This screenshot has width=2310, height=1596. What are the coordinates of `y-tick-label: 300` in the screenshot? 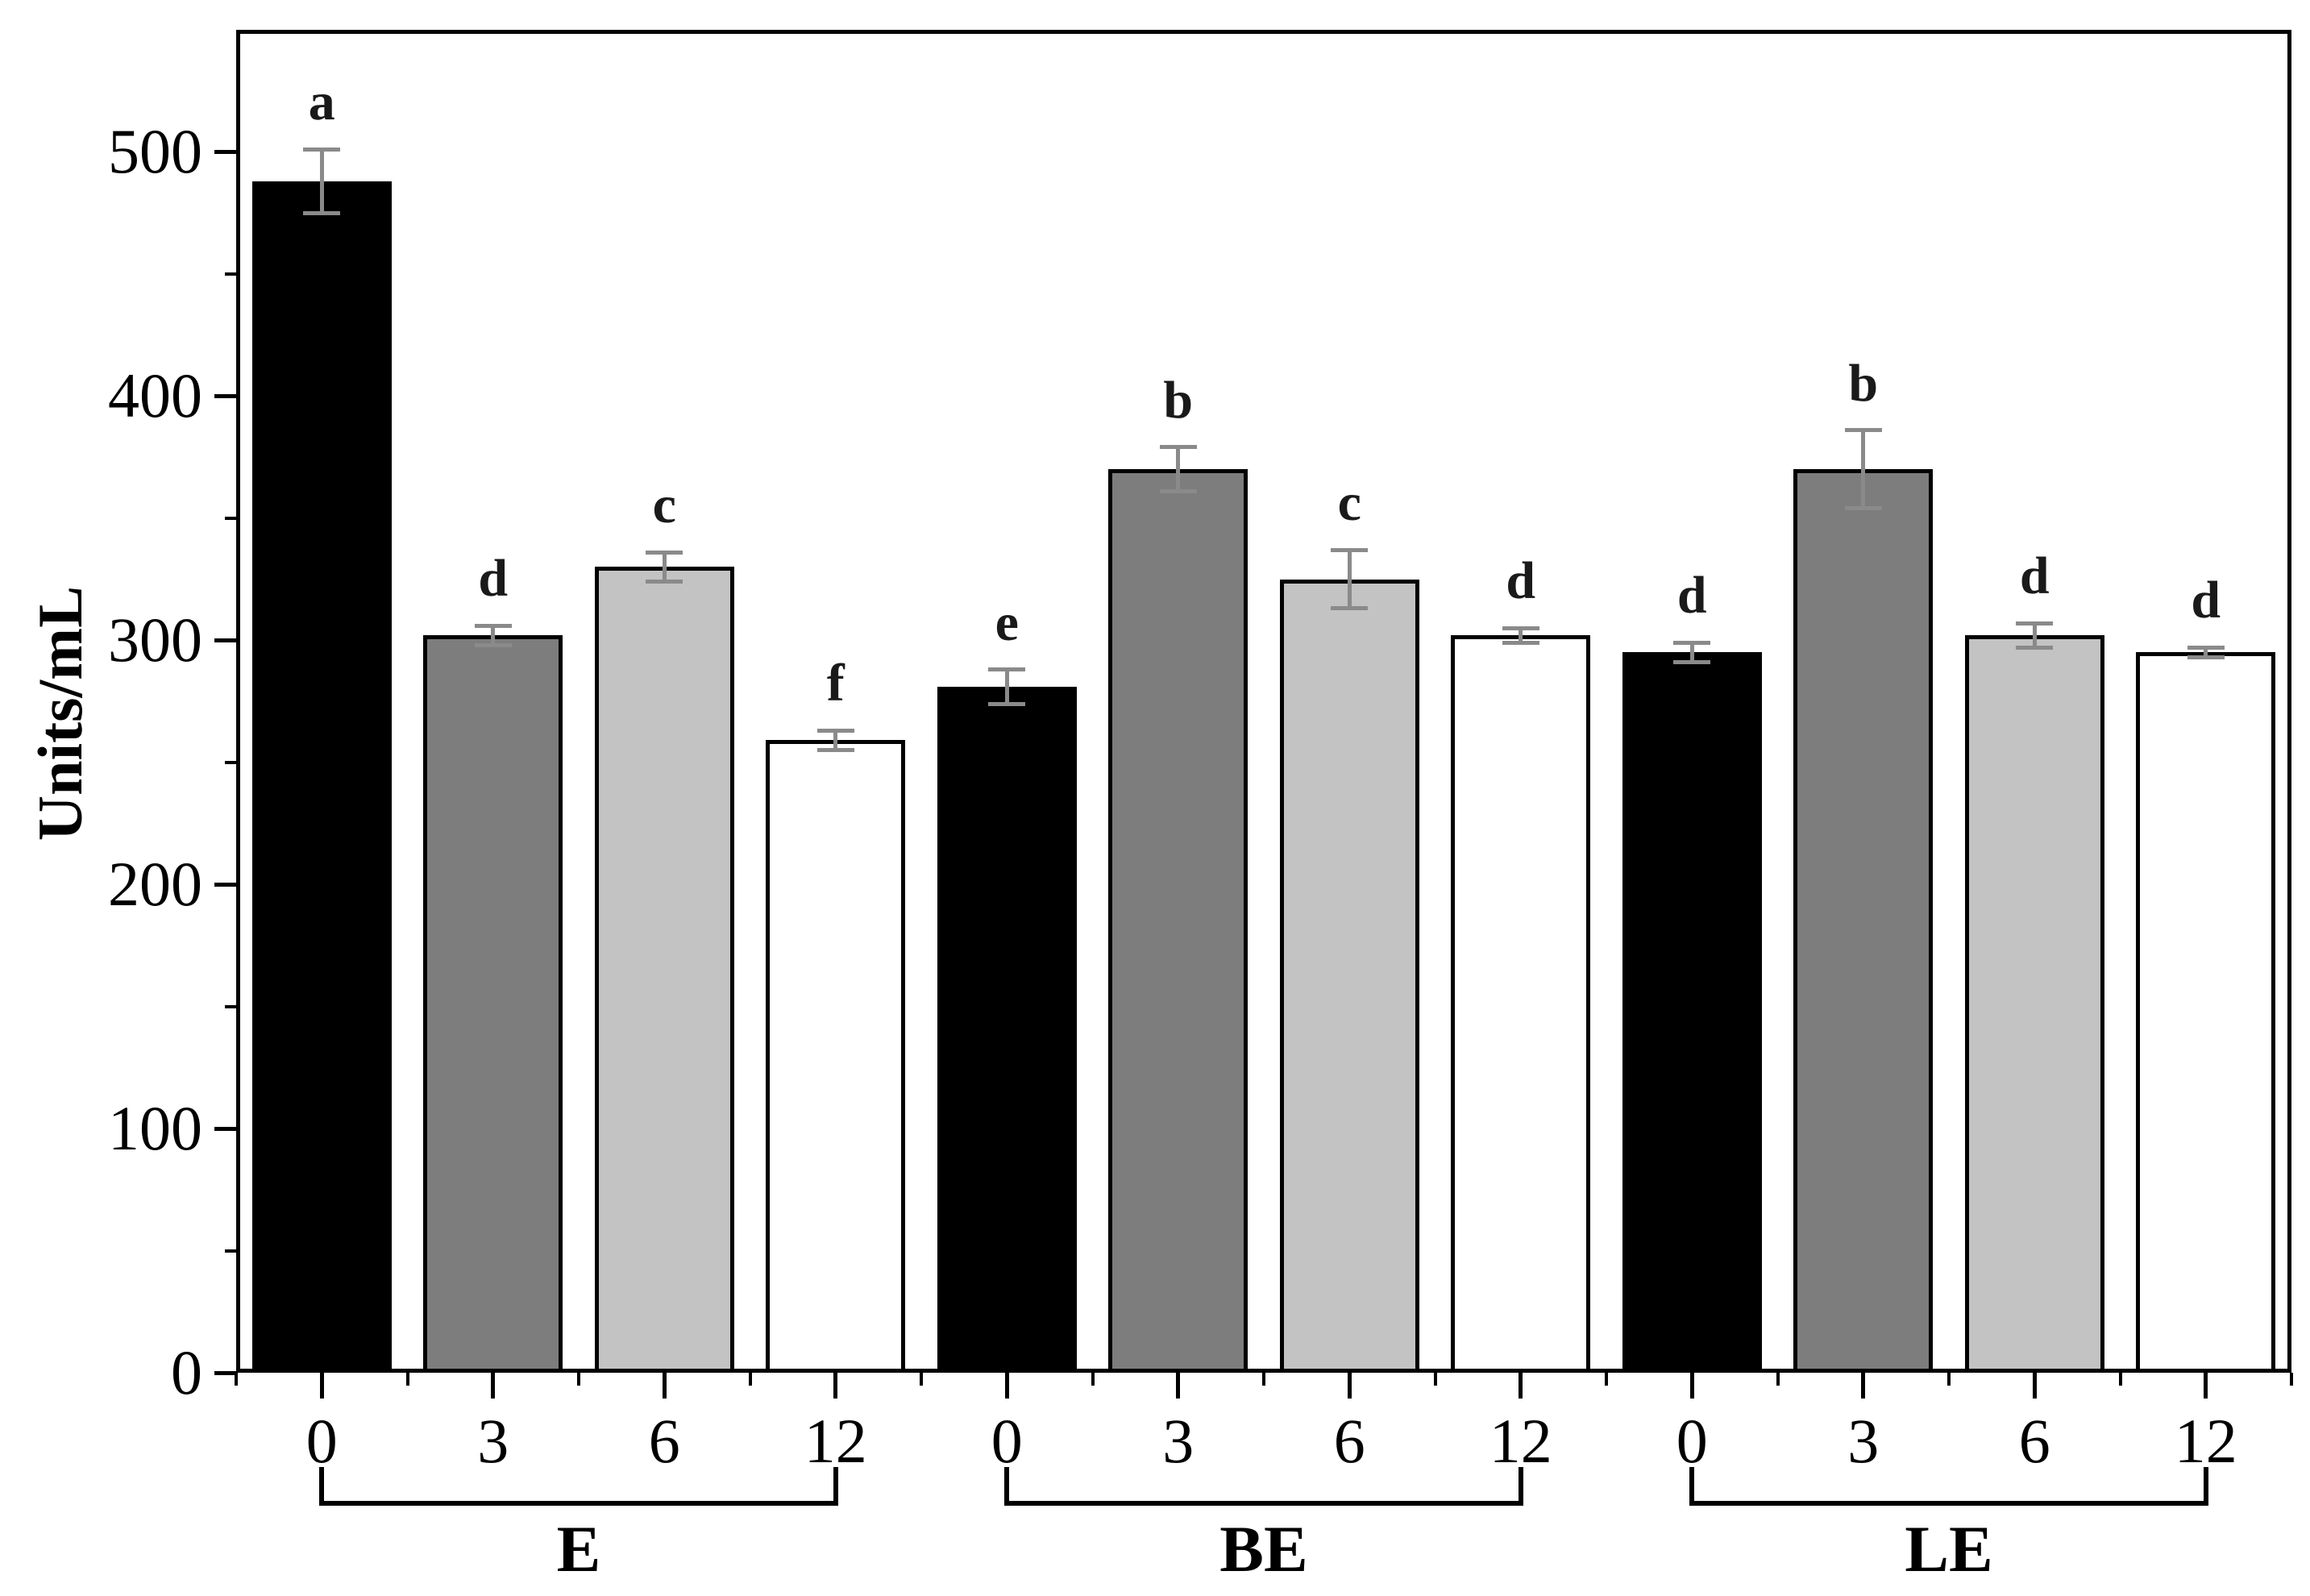 It's located at (155, 640).